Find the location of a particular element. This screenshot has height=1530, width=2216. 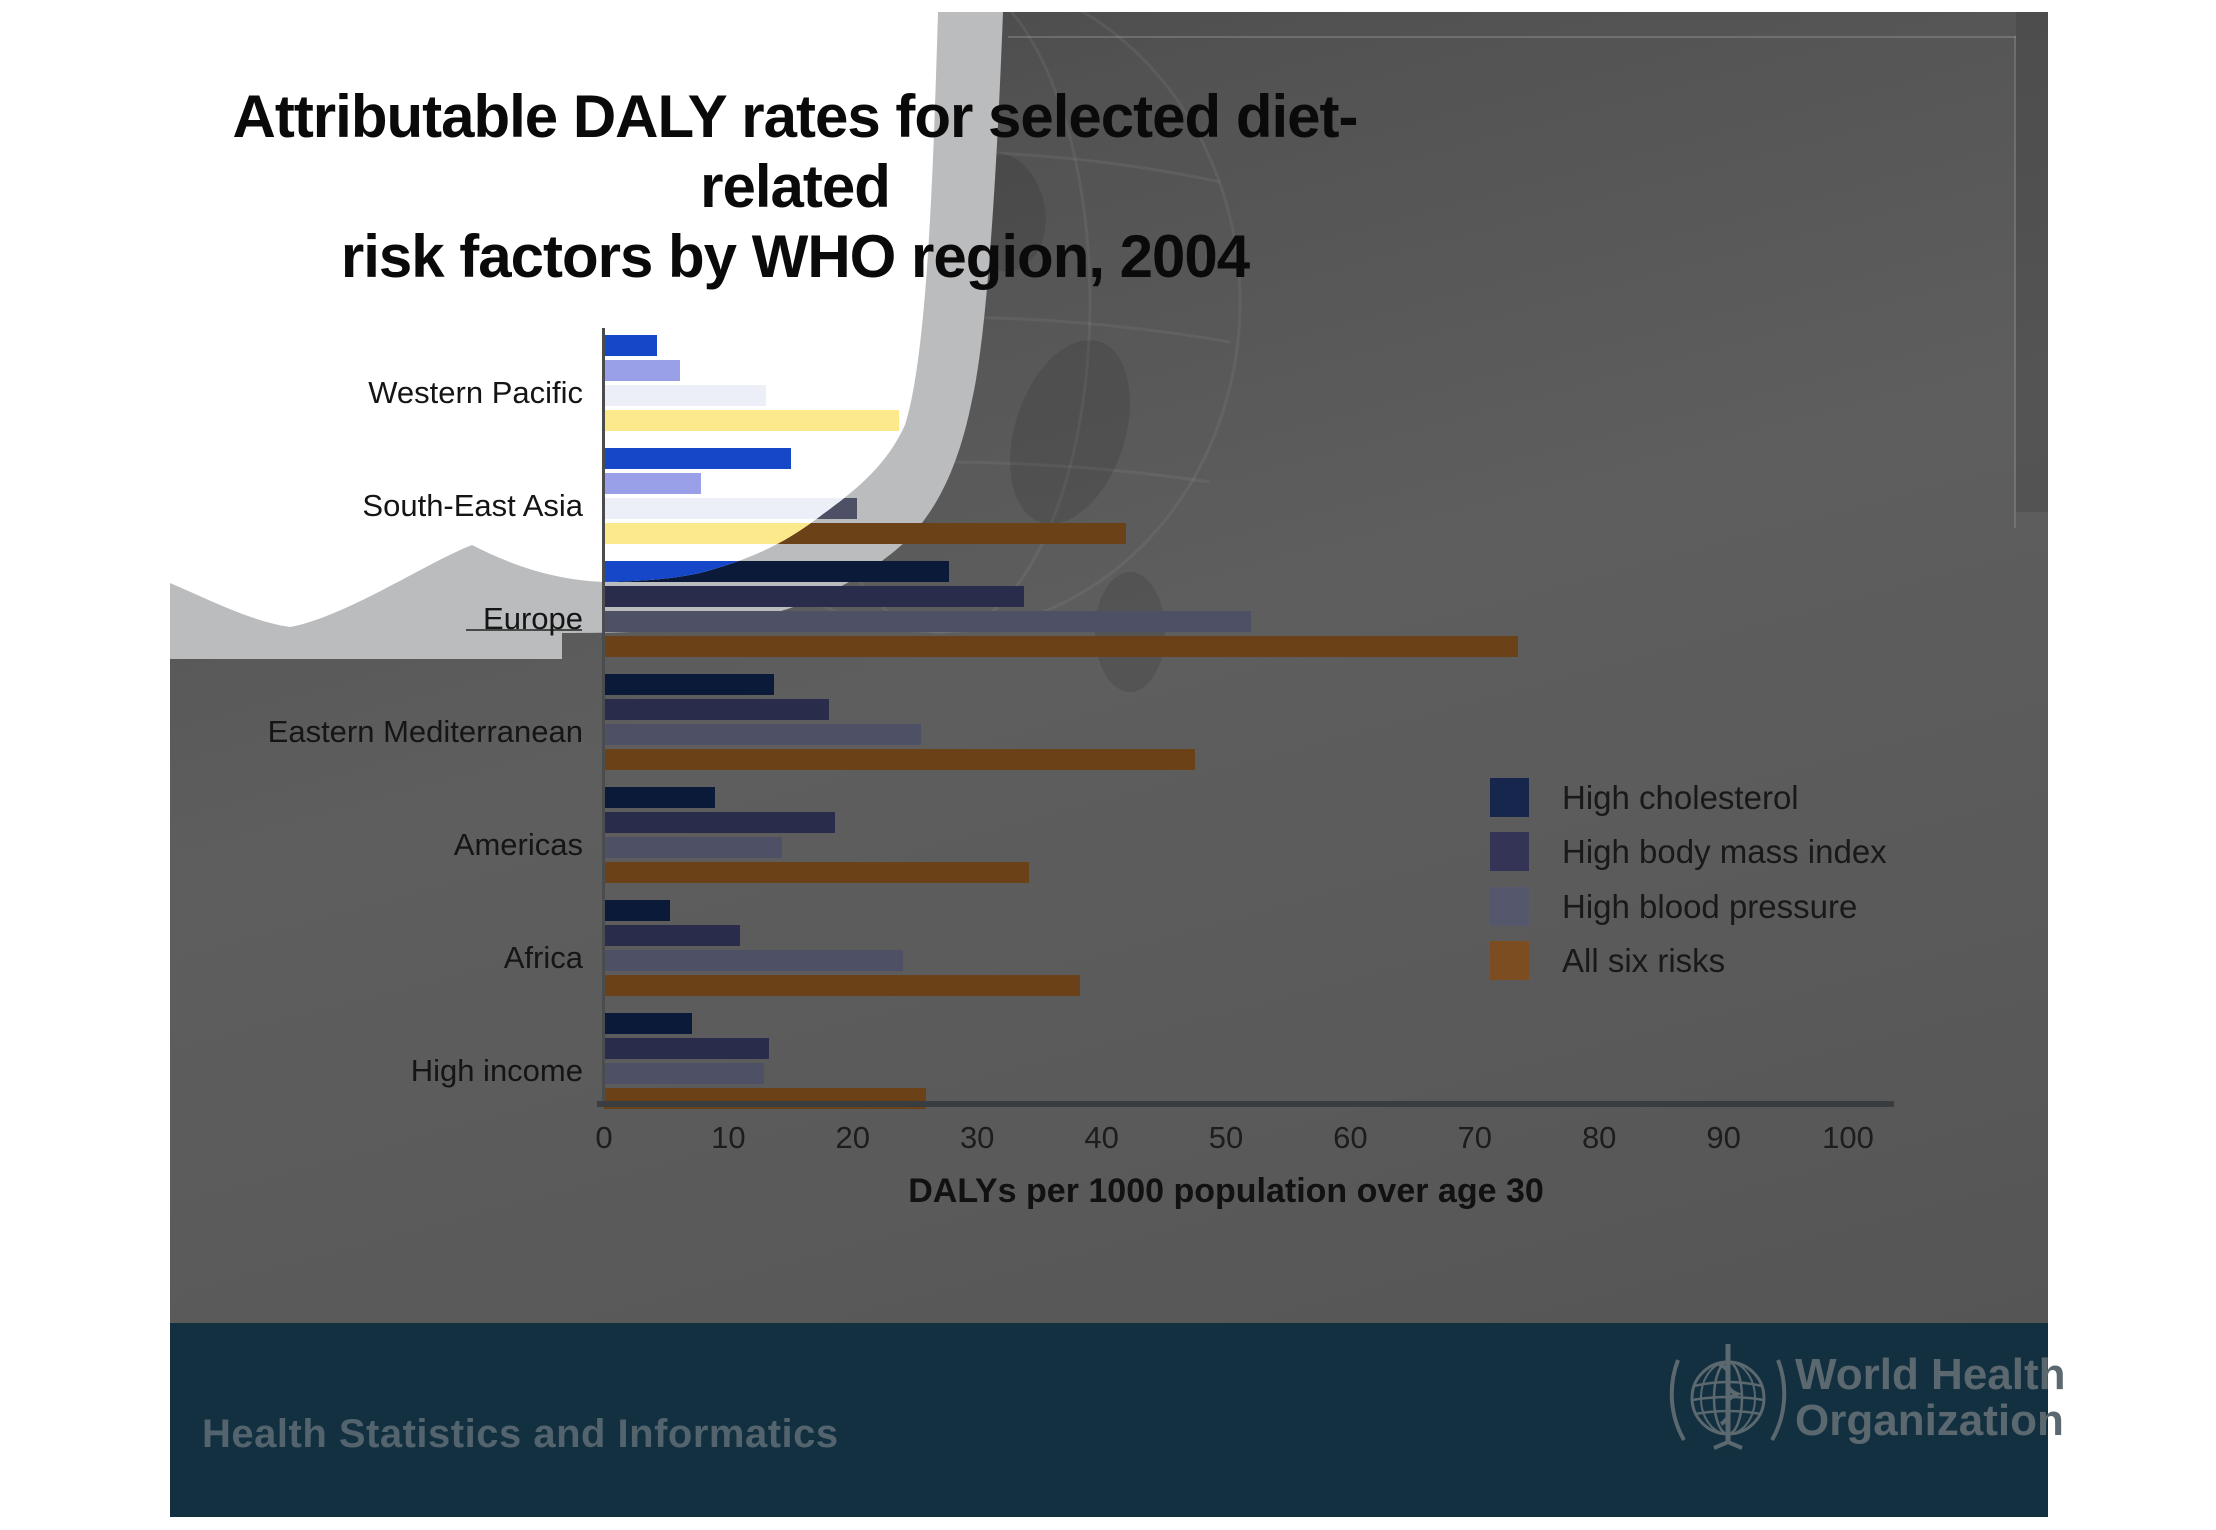

x-tick-label: 0 is located at coordinates (604, 1137).